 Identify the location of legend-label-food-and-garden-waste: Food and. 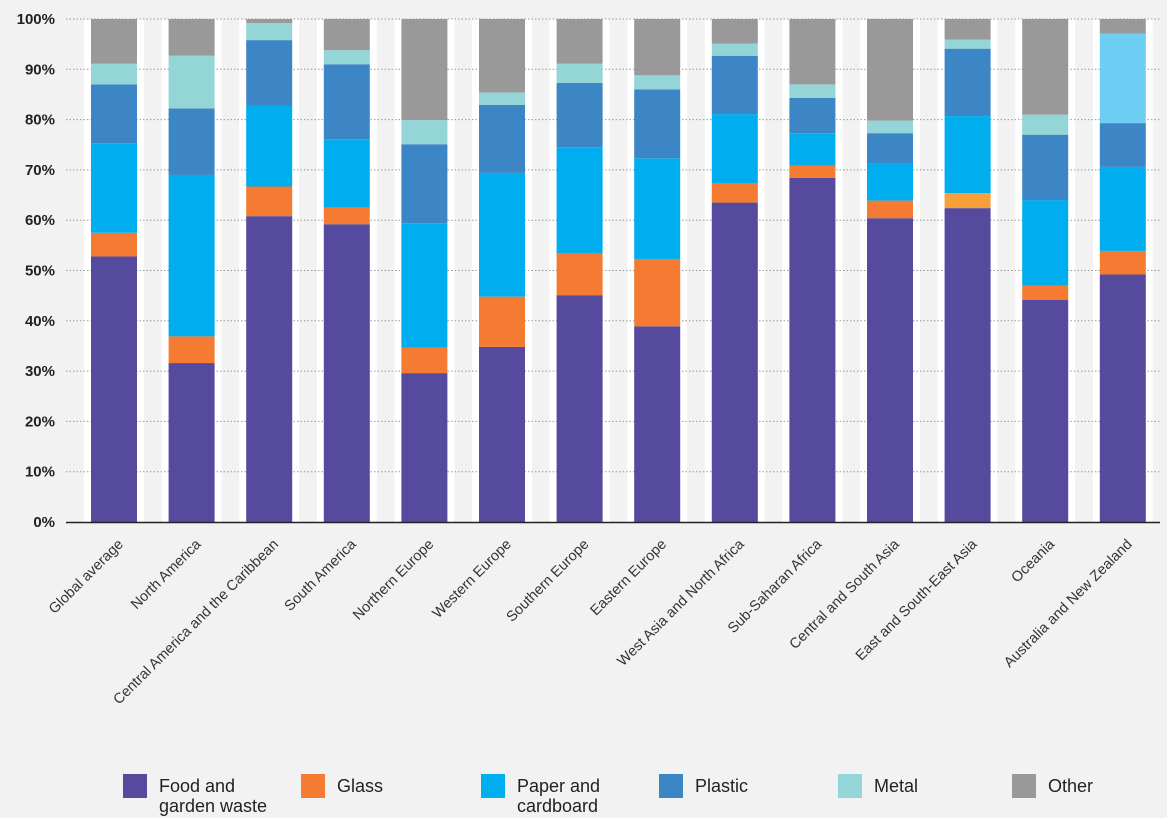
(197, 786).